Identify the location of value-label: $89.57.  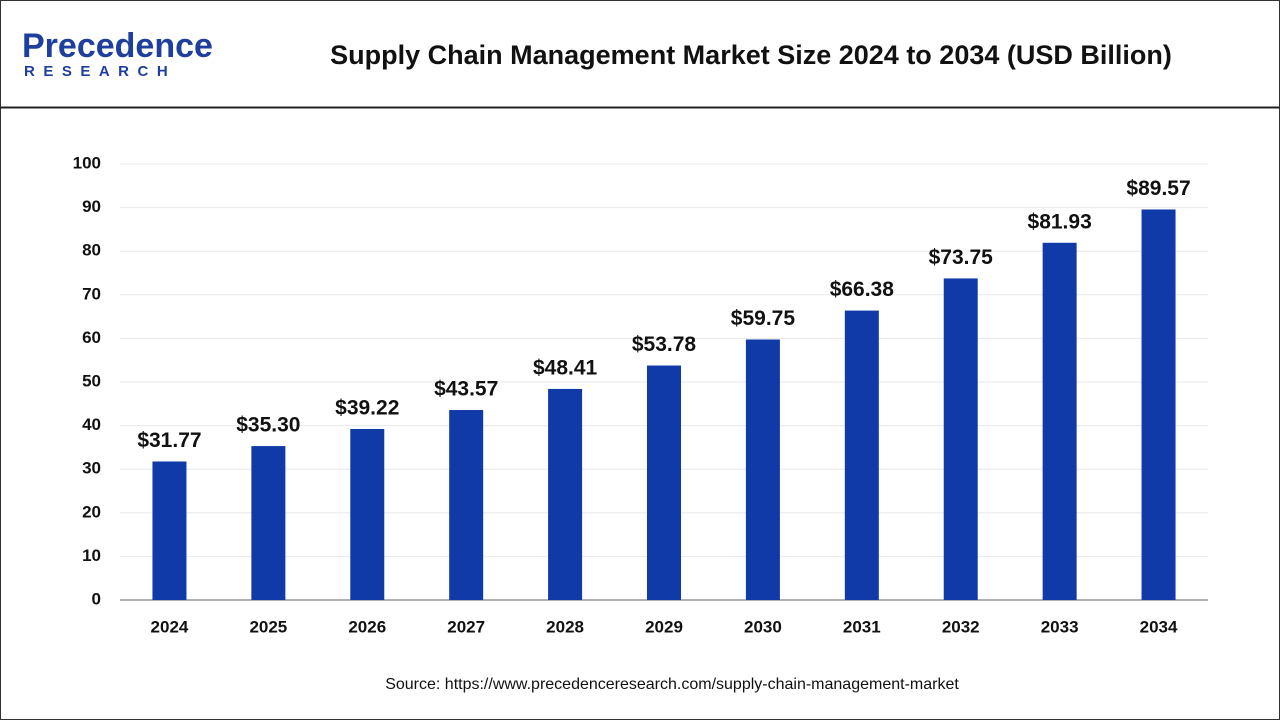
(1158, 188).